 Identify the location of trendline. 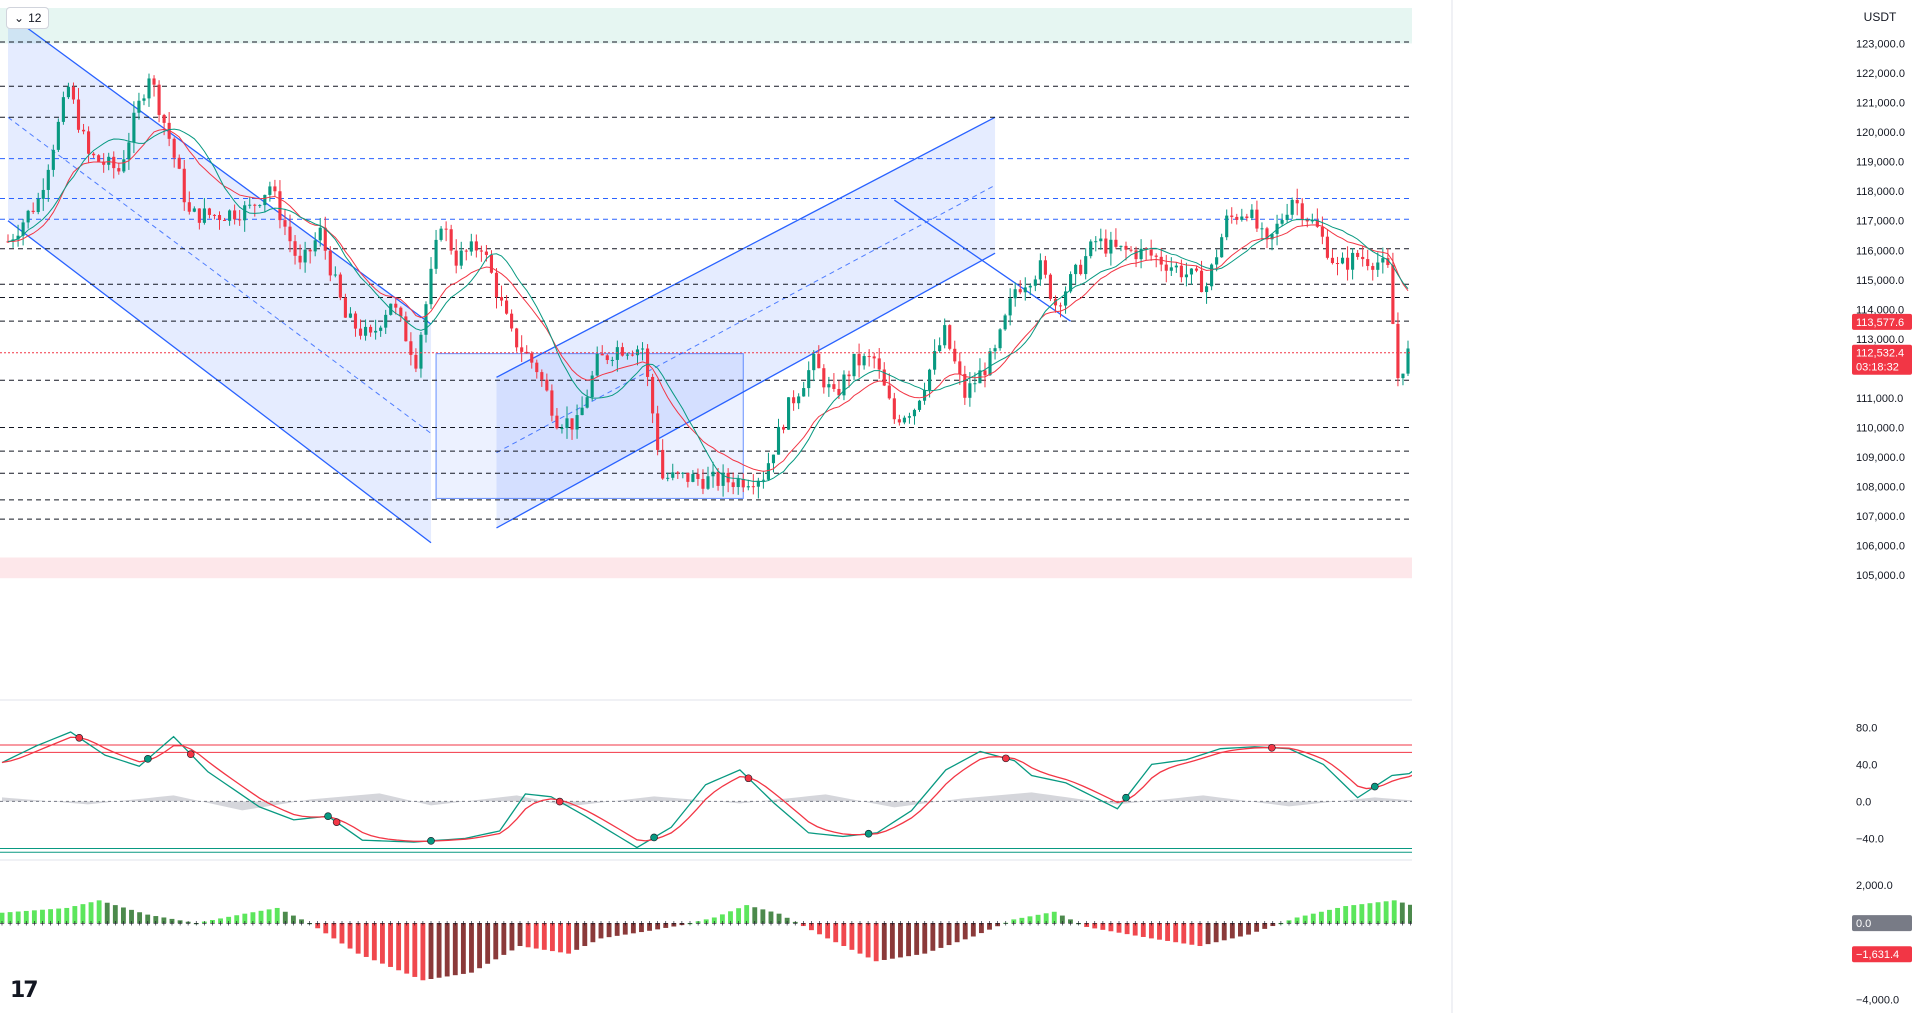
(982, 260).